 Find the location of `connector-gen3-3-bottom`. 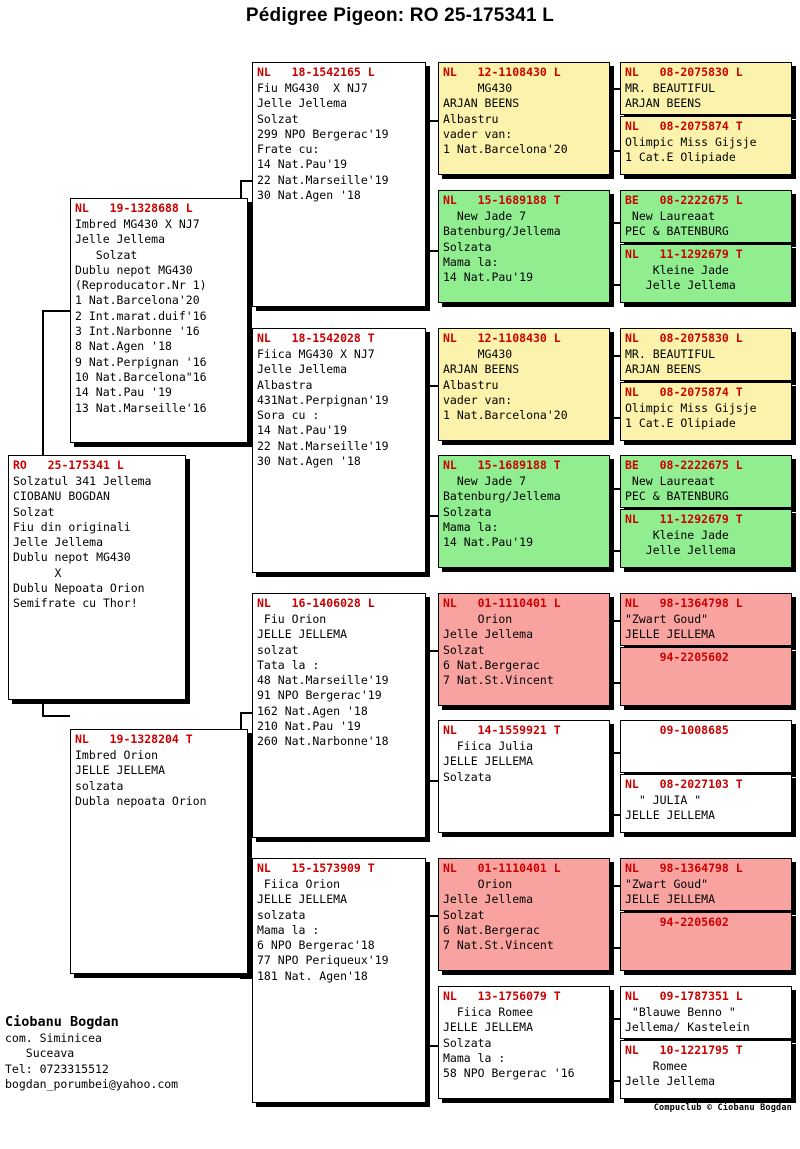

connector-gen3-3-bottom is located at coordinates (616, 418).